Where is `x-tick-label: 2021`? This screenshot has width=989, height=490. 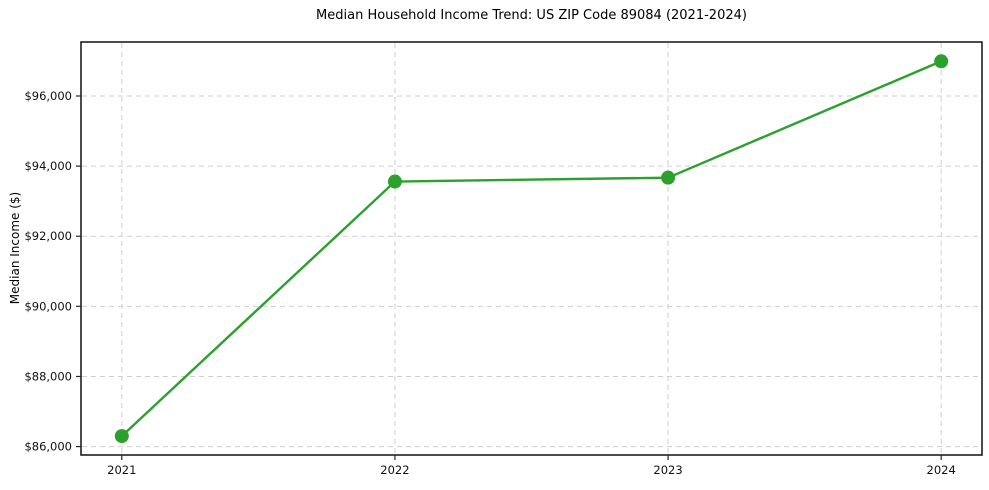 x-tick-label: 2021 is located at coordinates (121, 470).